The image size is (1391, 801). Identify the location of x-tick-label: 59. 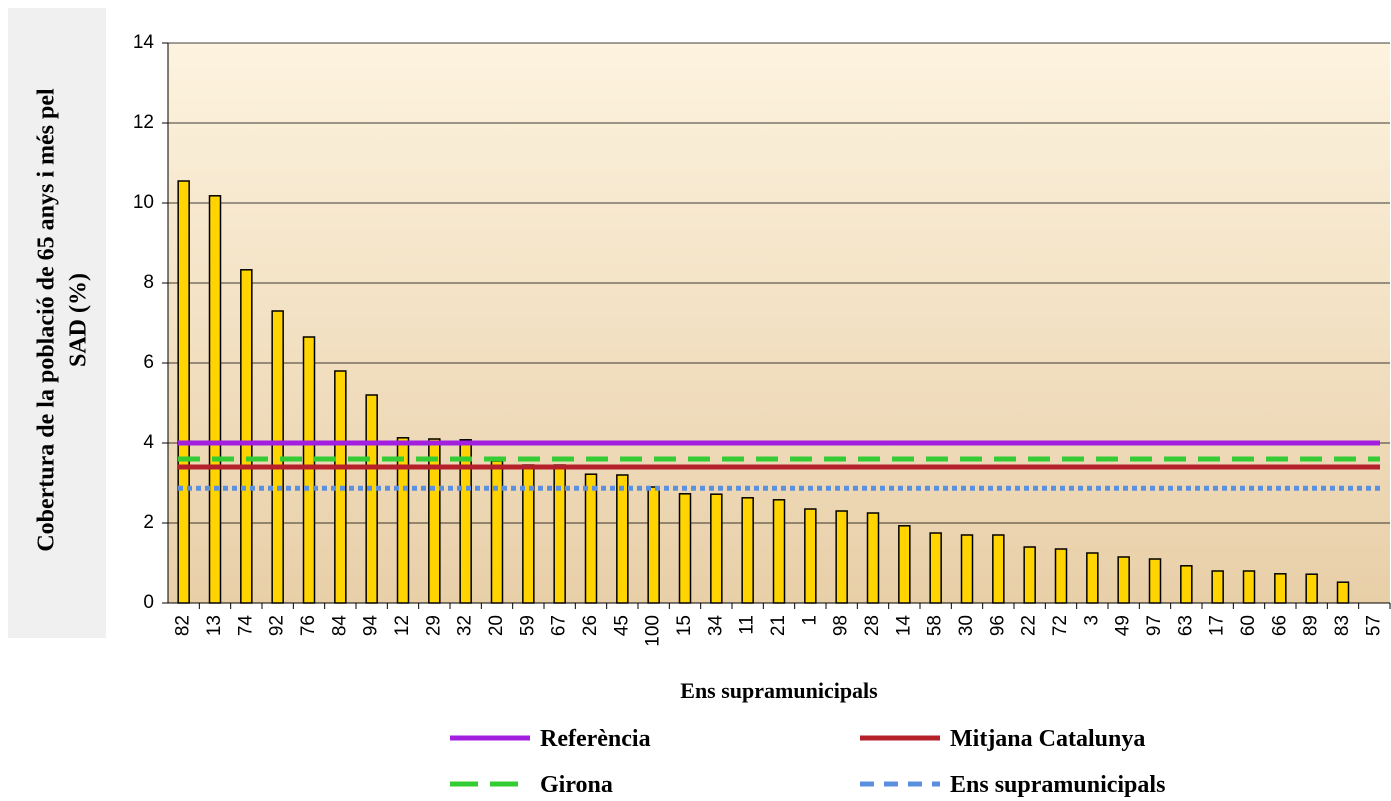
(527, 625).